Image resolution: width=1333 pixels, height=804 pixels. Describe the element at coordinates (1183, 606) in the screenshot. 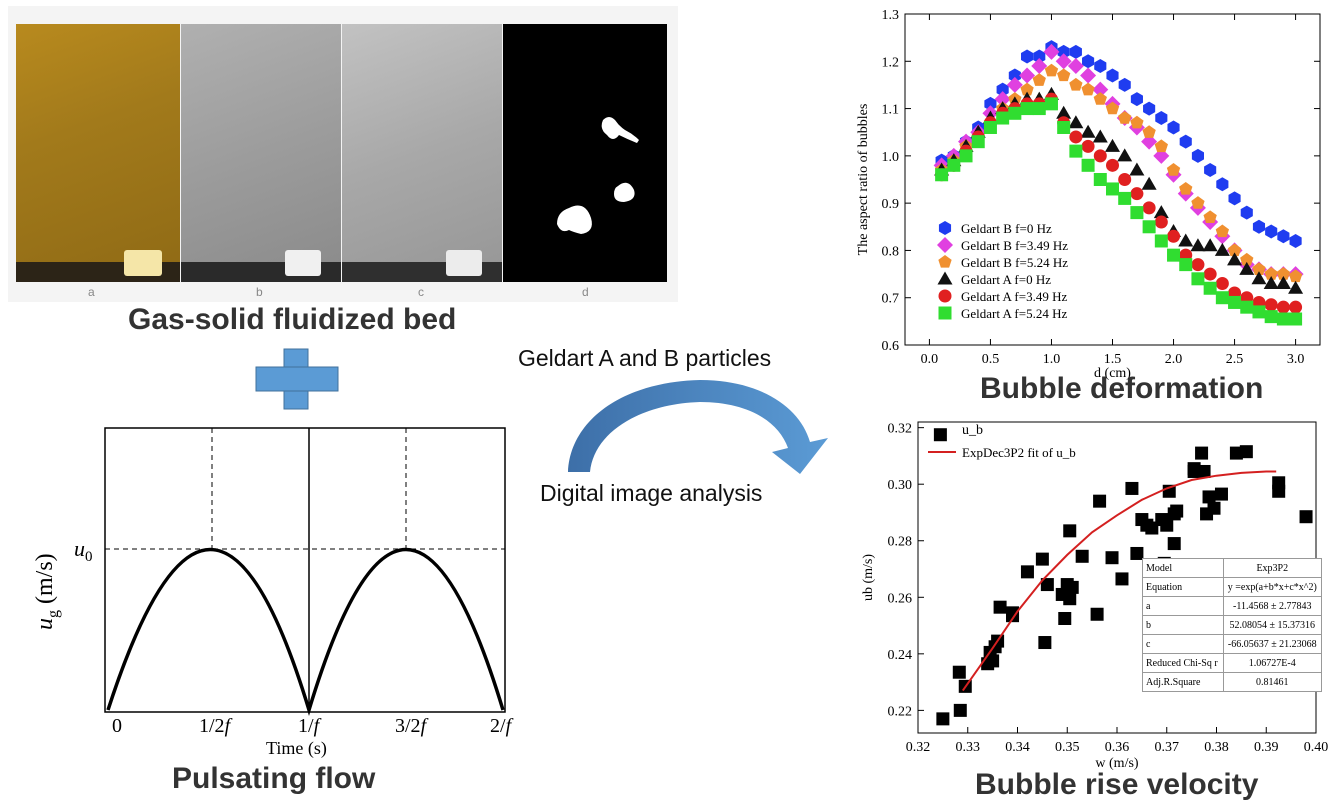

I see `fit-table-key: a` at that location.